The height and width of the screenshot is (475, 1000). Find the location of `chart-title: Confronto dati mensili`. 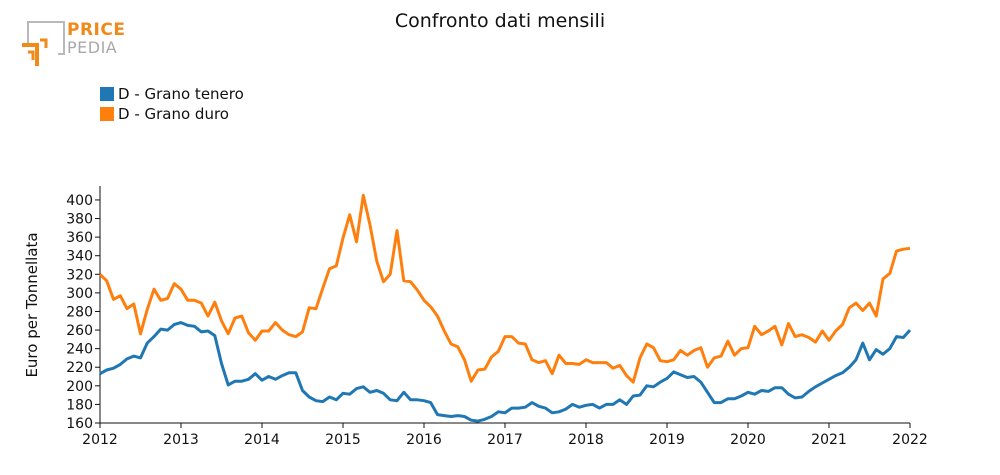

chart-title: Confronto dati mensili is located at coordinates (500, 21).